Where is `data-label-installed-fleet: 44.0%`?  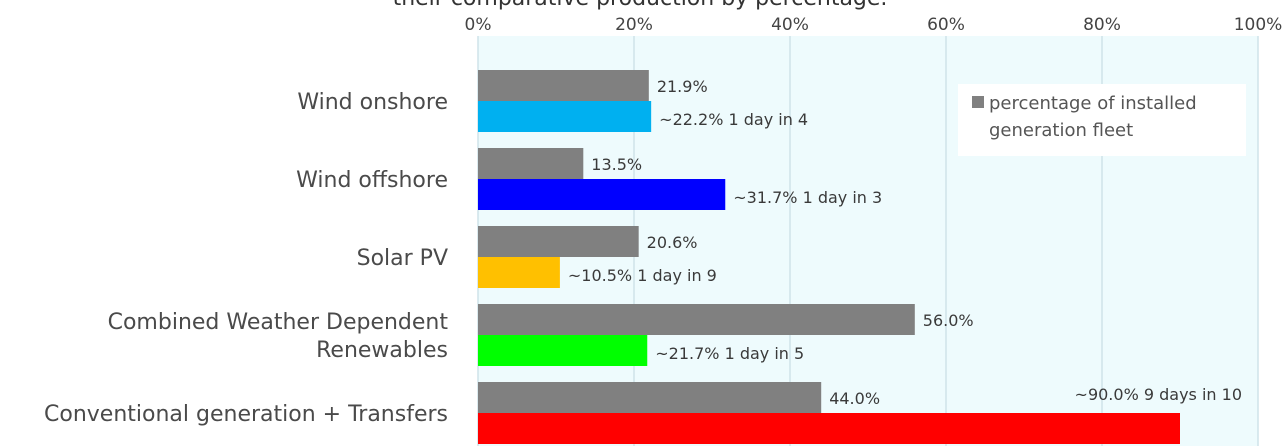 data-label-installed-fleet: 44.0% is located at coordinates (854, 398).